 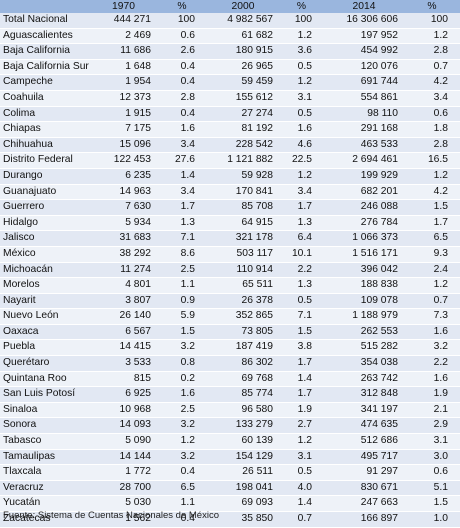 I want to click on cell-2000: 69 093, so click(x=243, y=503).